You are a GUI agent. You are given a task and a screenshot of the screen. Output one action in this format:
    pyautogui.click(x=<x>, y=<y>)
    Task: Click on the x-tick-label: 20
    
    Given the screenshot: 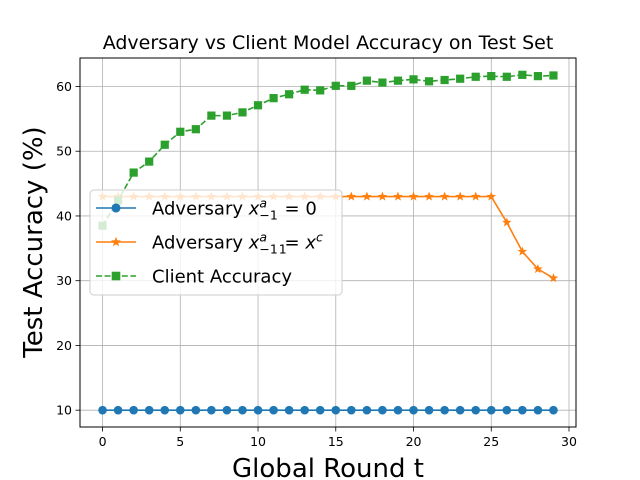 What is the action you would take?
    pyautogui.click(x=414, y=441)
    